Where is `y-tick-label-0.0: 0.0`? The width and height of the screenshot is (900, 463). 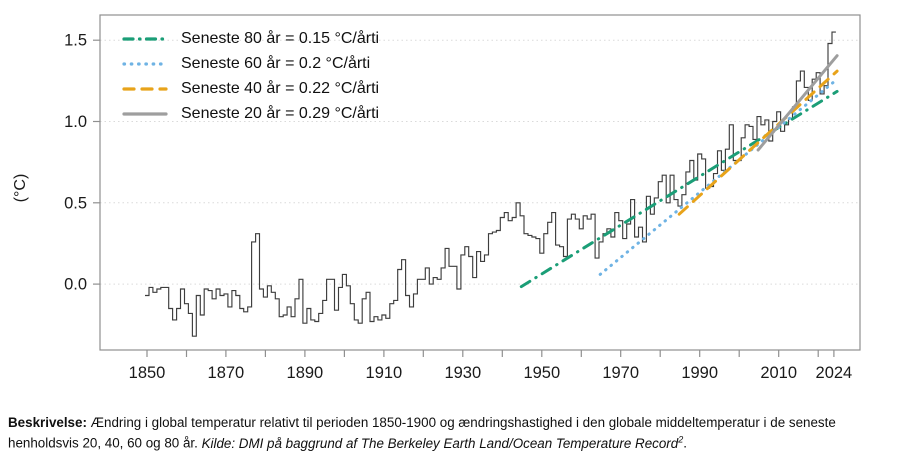 y-tick-label-0.0: 0.0 is located at coordinates (75, 285).